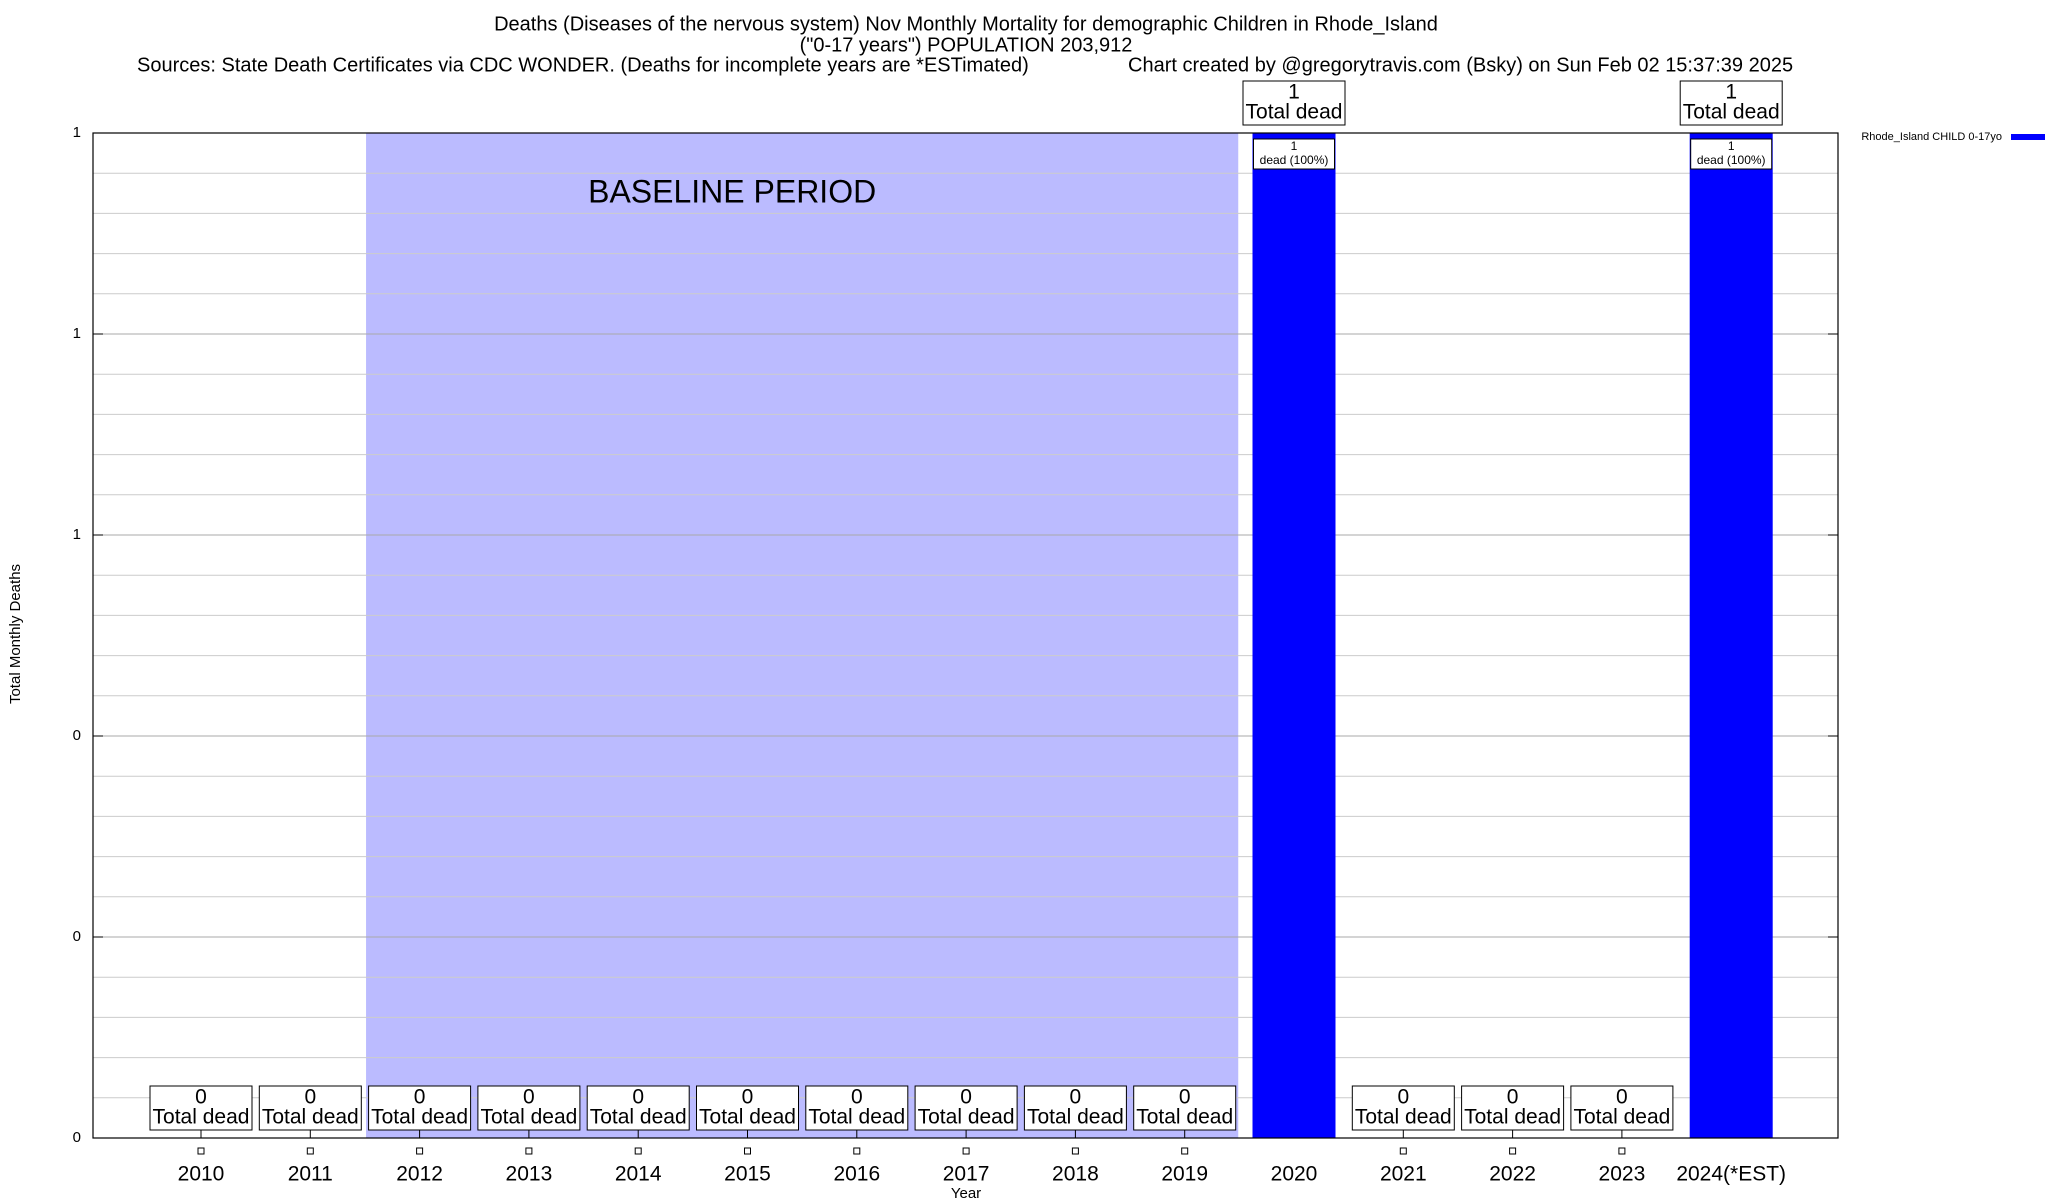 This screenshot has width=2048, height=1200. Describe the element at coordinates (966, 45) in the screenshot. I see `chart-subtitle: ("0-17 years") POPULATION 203,912` at that location.